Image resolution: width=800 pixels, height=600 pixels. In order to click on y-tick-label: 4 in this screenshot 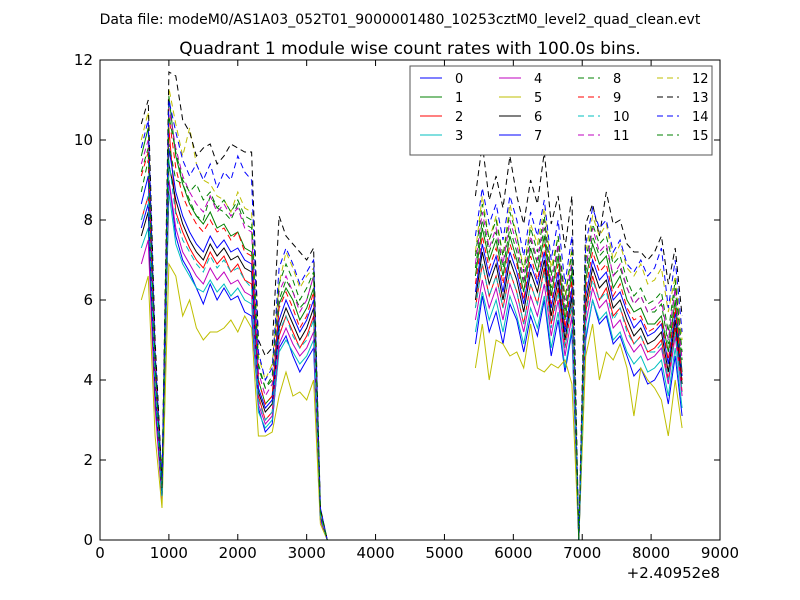, I will do `click(88, 380)`.